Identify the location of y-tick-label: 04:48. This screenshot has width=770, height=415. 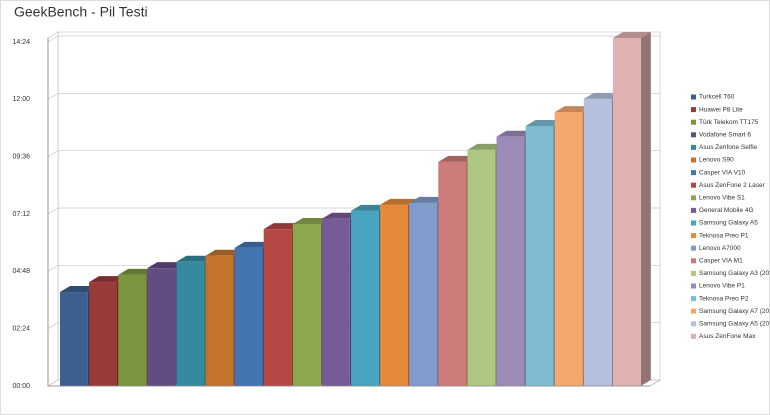
(21, 271).